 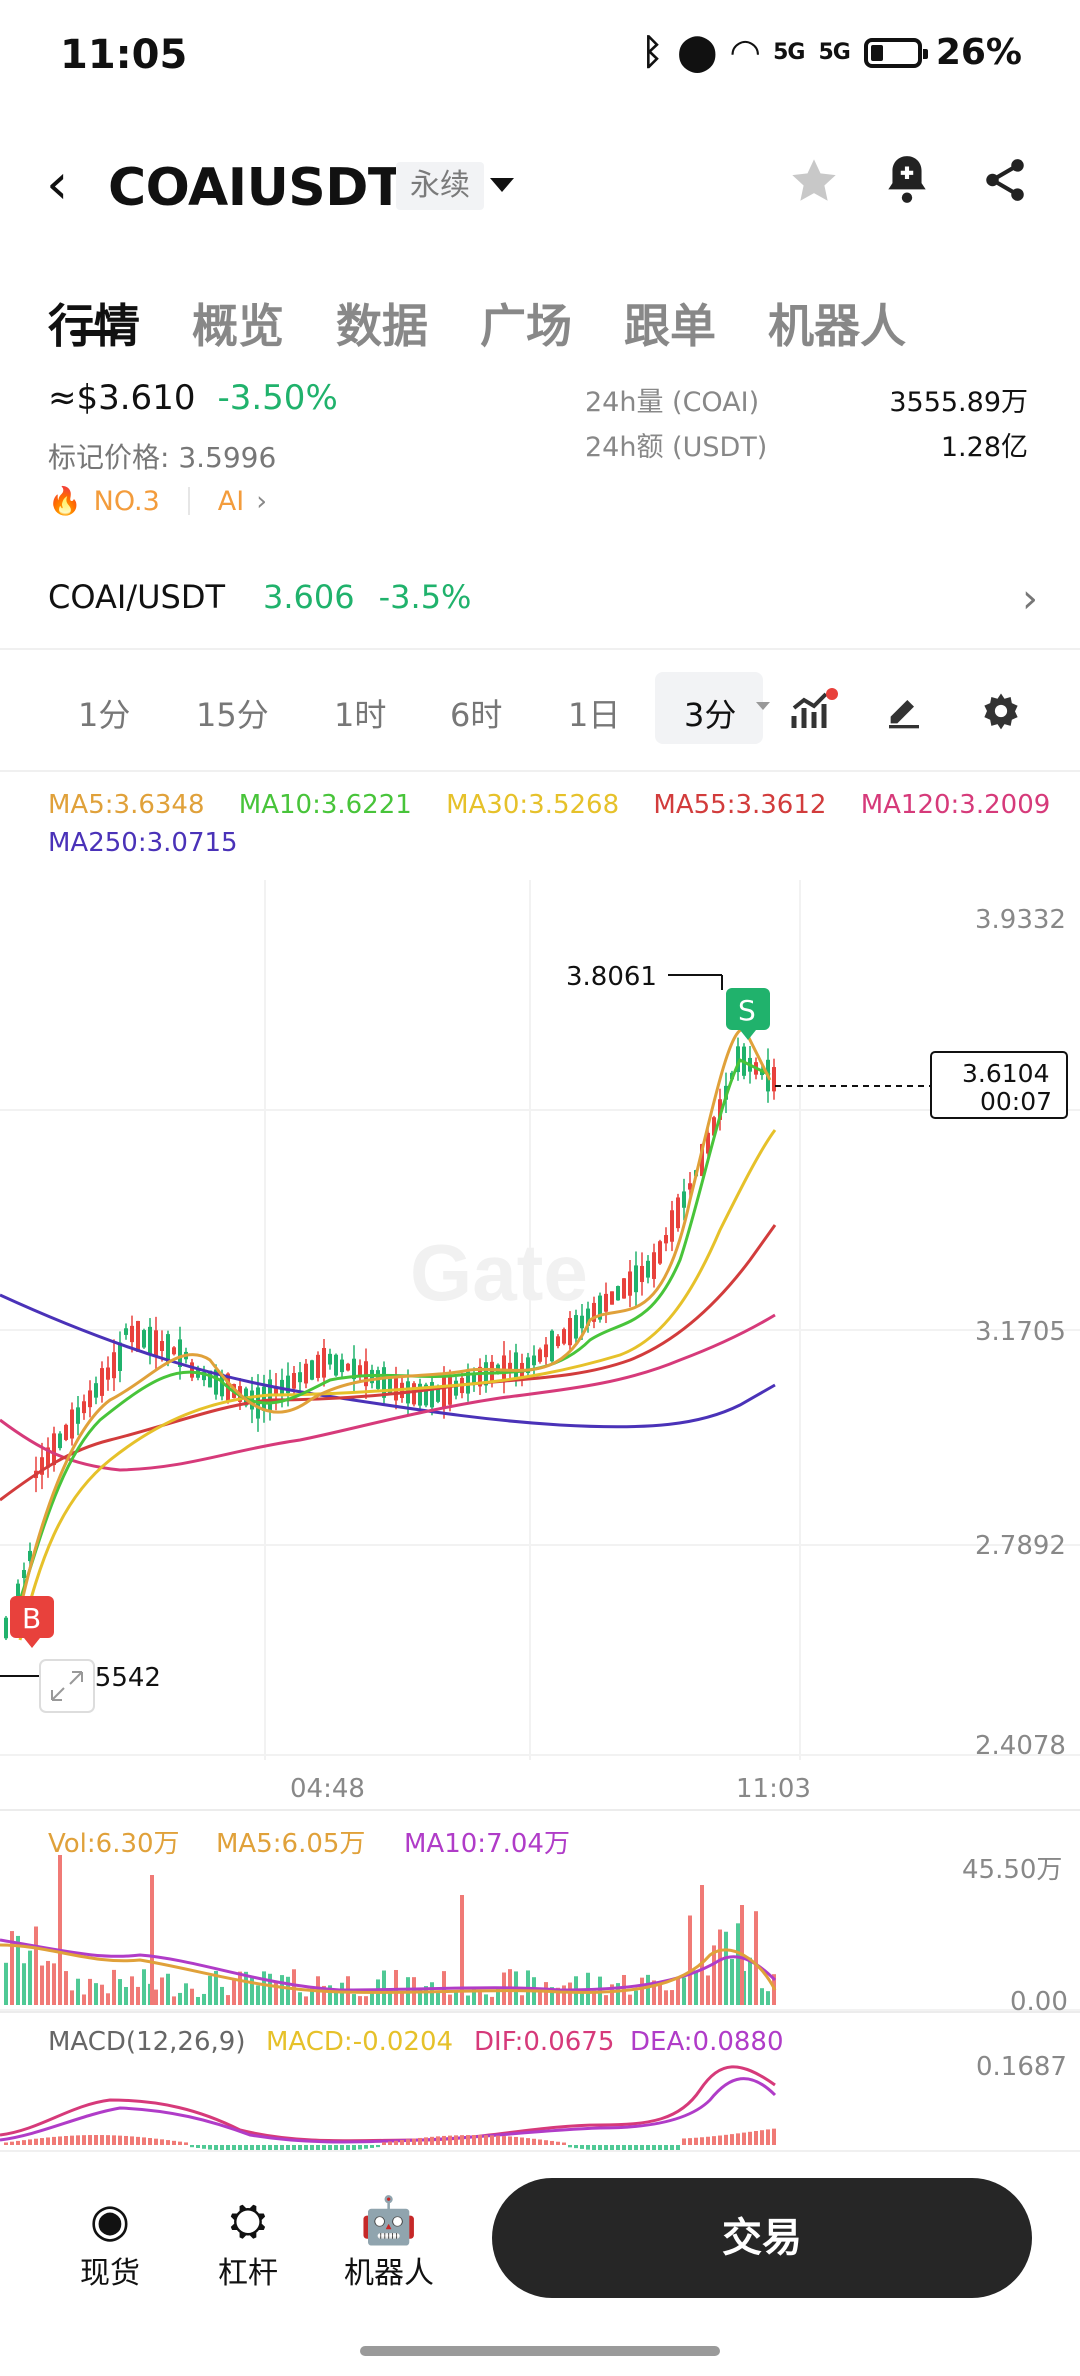 I want to click on chevron-right-icon: ›, so click(x=1030, y=599).